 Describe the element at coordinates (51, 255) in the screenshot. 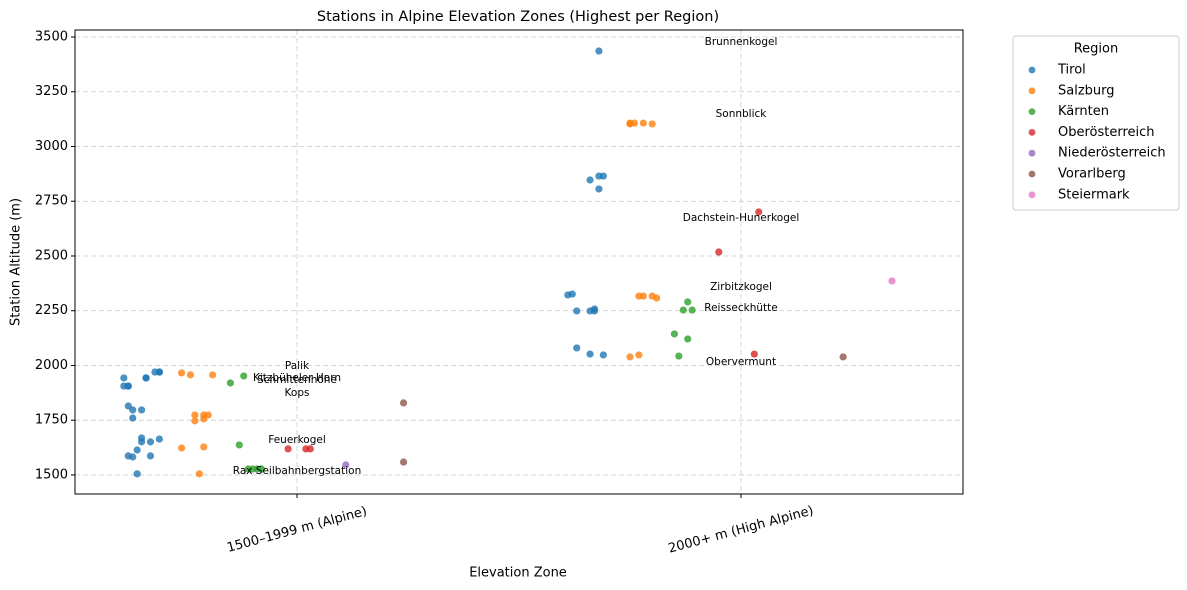

I see `y-tick-label: 2500` at that location.